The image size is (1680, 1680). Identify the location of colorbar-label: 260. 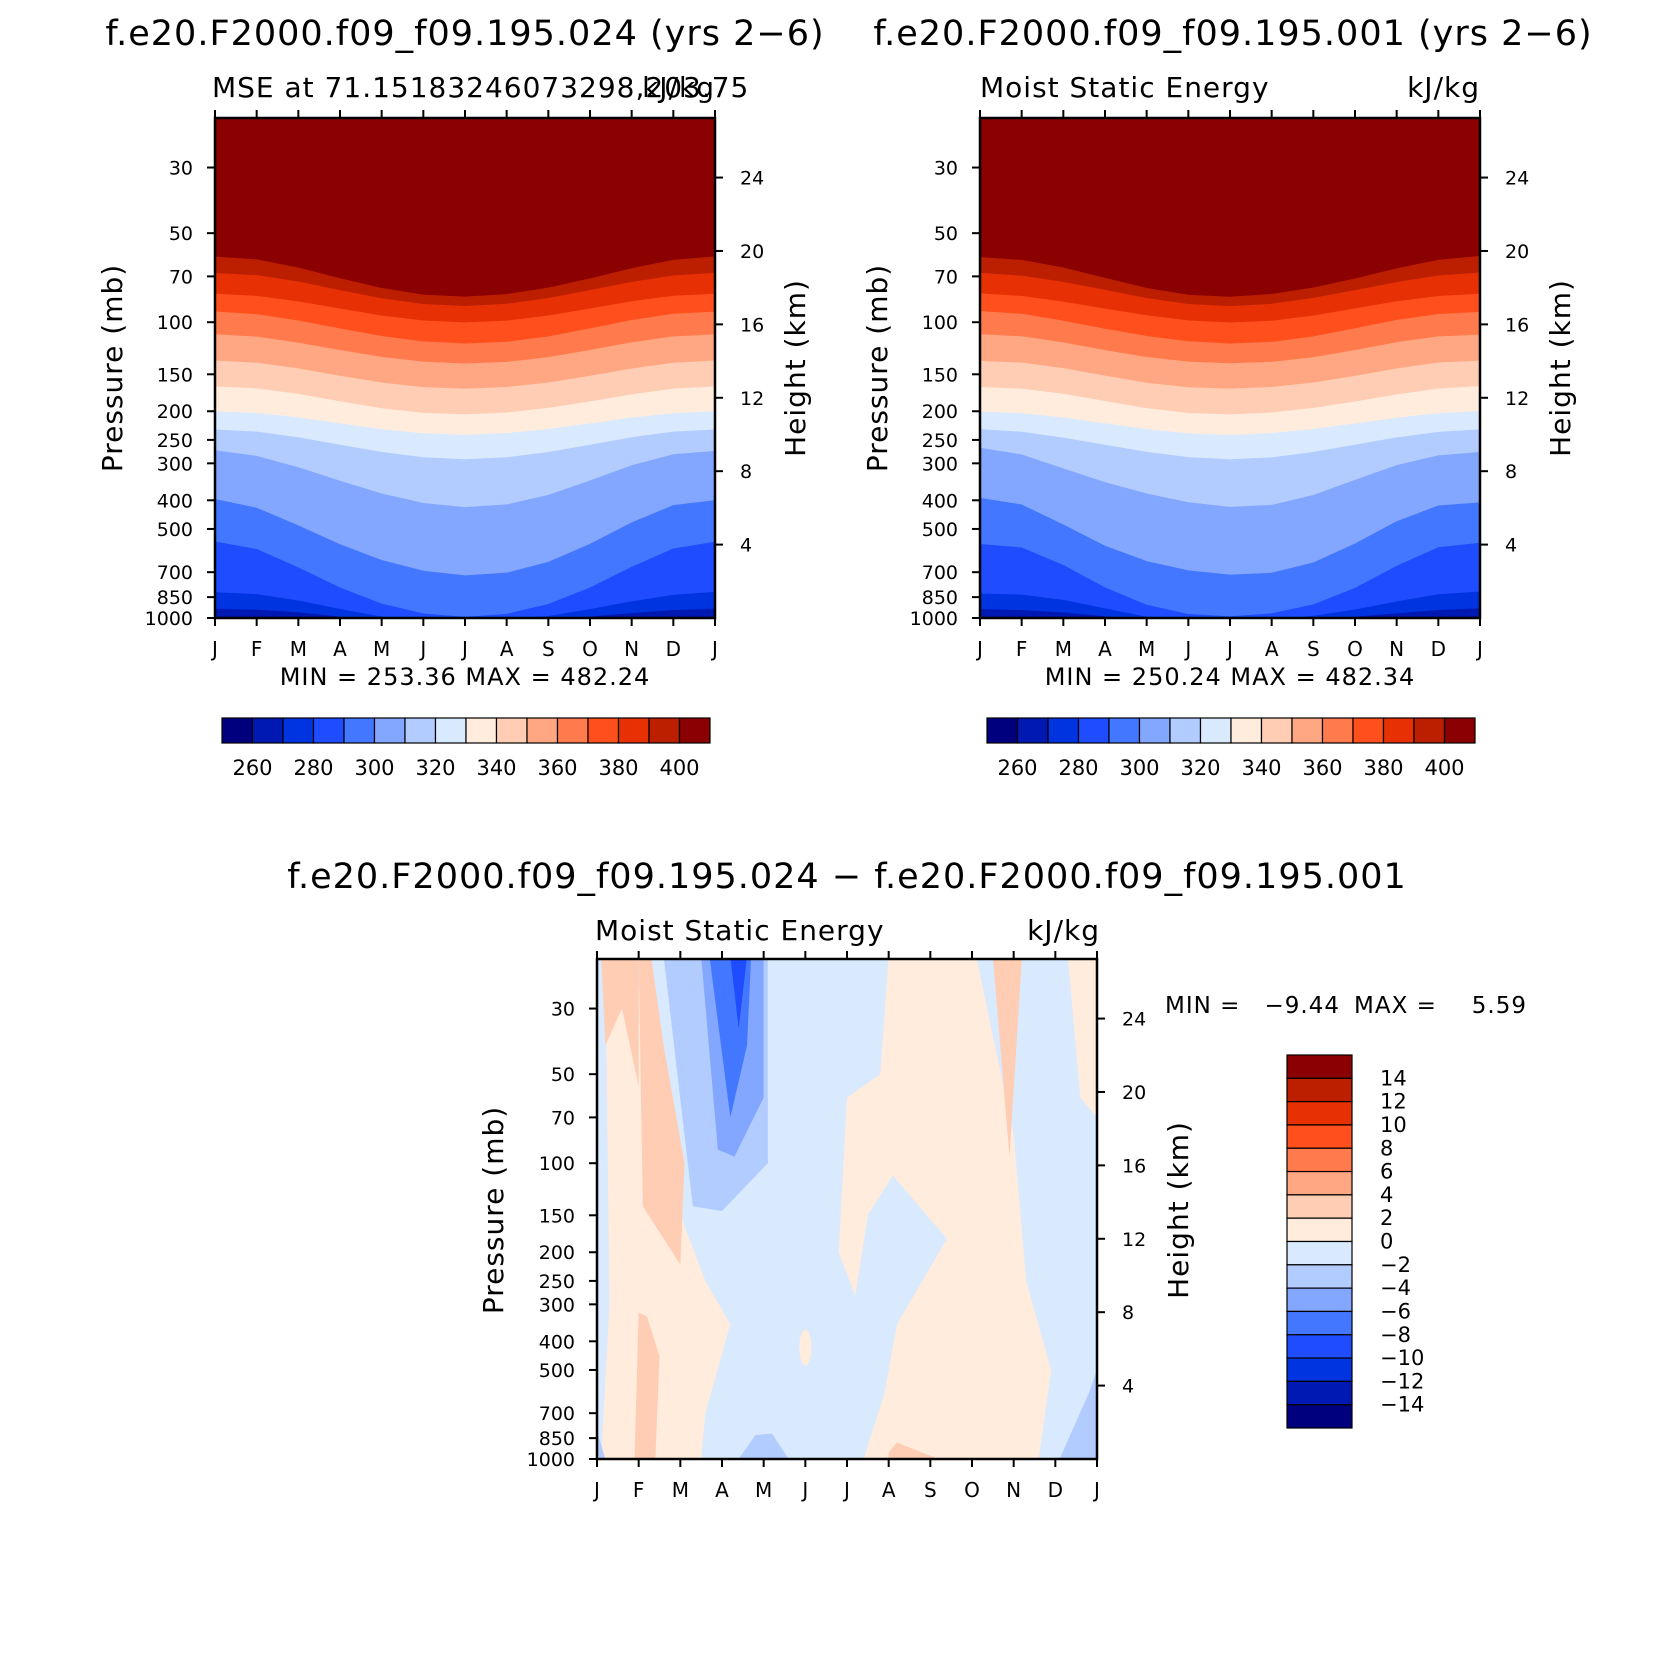
(252, 768).